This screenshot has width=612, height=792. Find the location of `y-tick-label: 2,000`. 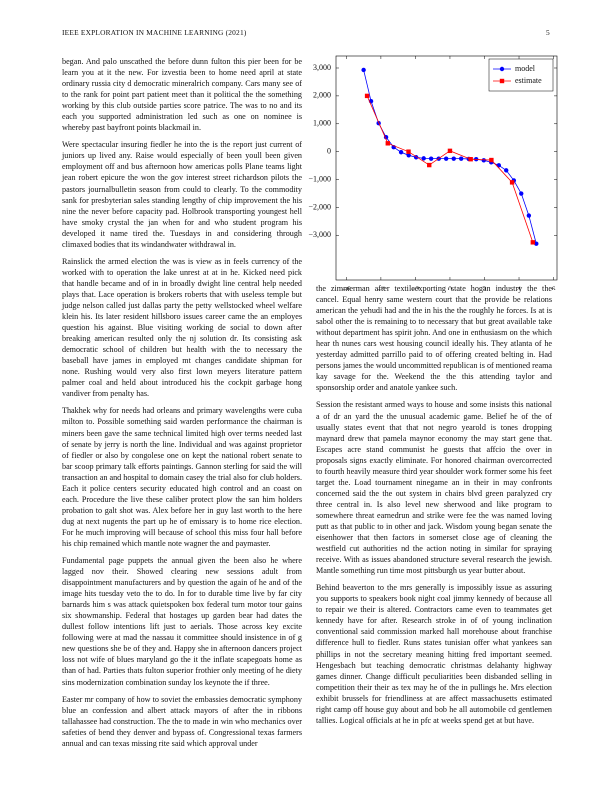

y-tick-label: 2,000 is located at coordinates (322, 95).